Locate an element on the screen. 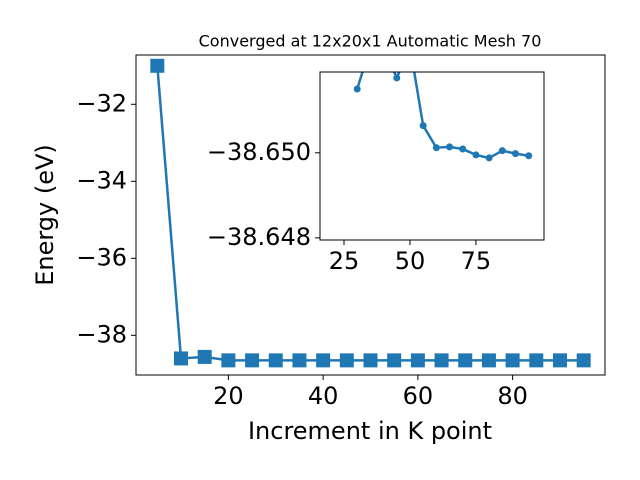 The width and height of the screenshot is (640, 480). y-axis-label: Energy (eV) is located at coordinates (45, 215).